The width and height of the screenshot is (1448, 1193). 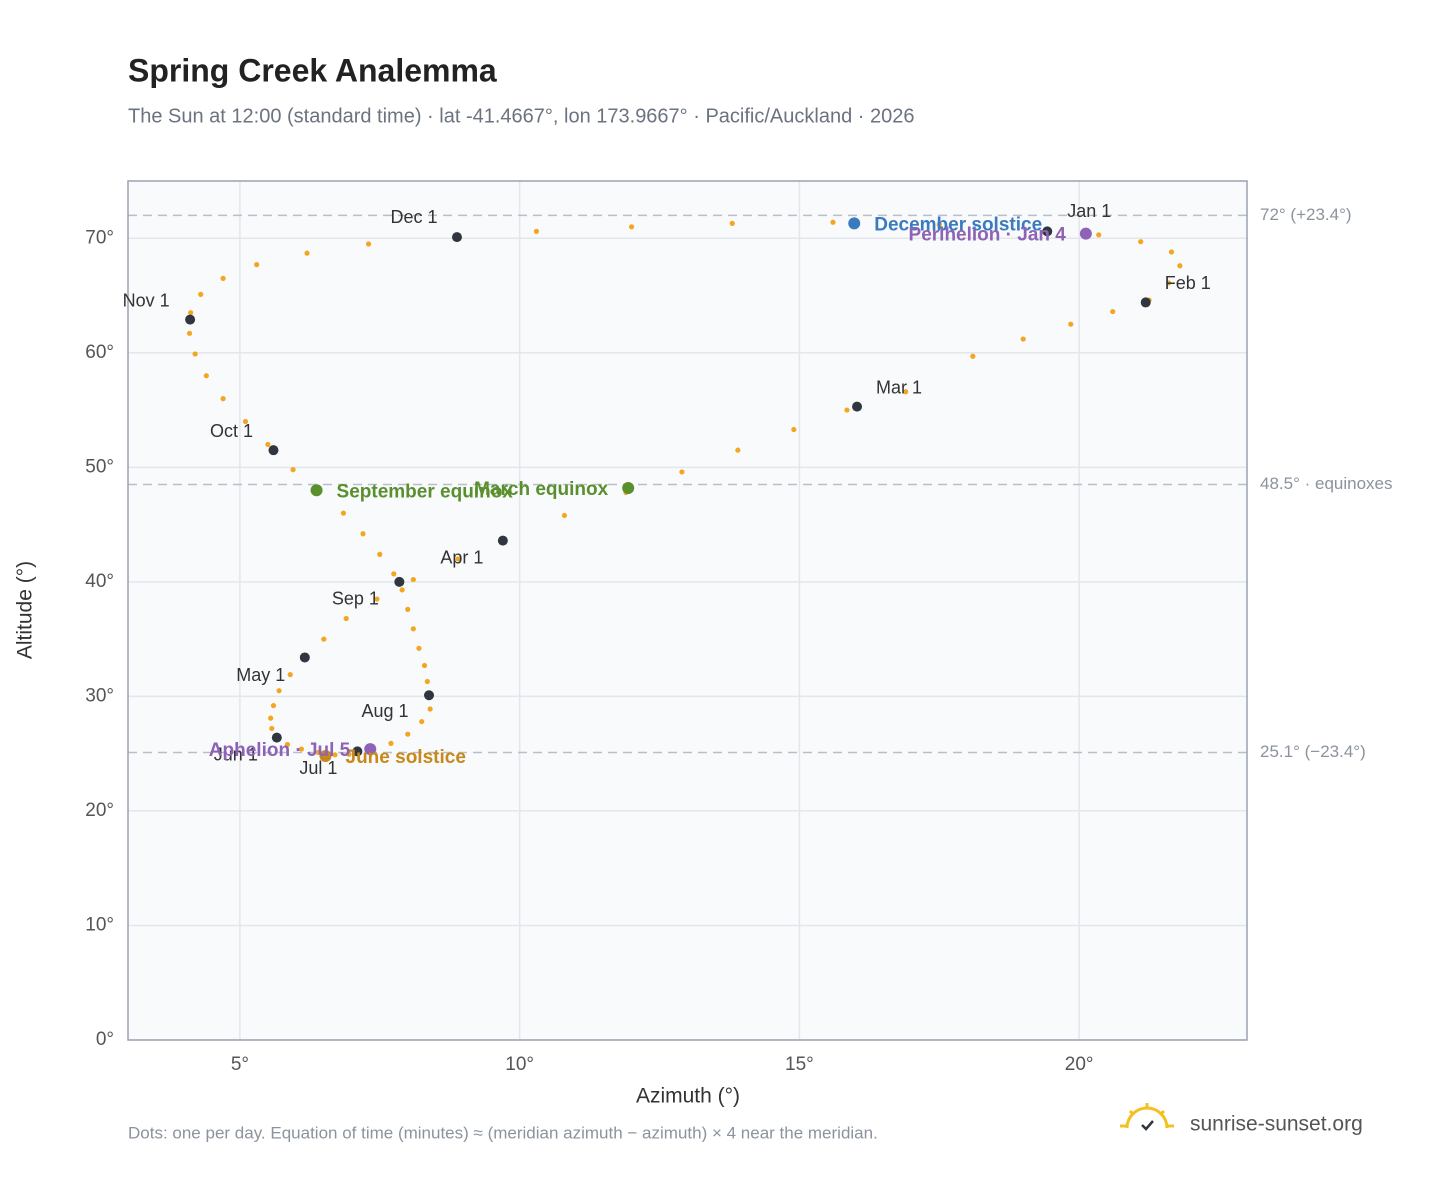 I want to click on month-label: Jul 1, so click(x=318, y=768).